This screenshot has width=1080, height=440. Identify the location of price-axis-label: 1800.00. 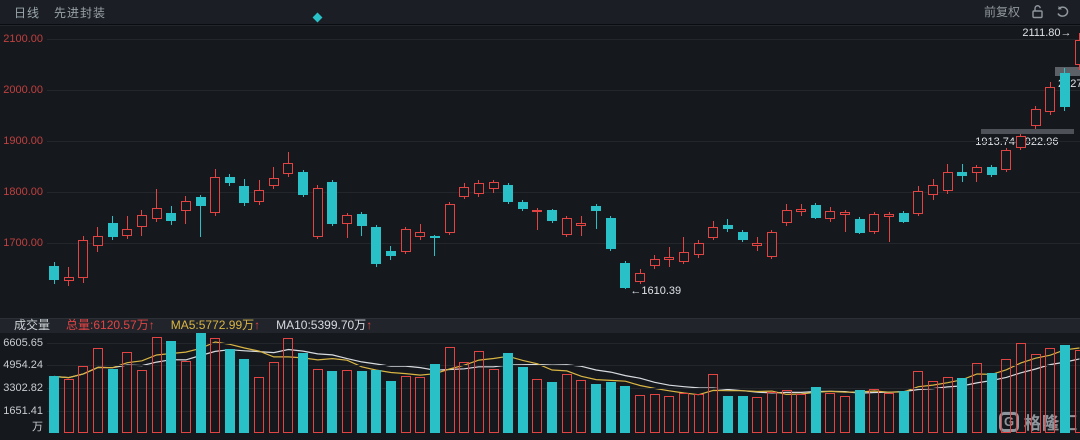
(23, 192).